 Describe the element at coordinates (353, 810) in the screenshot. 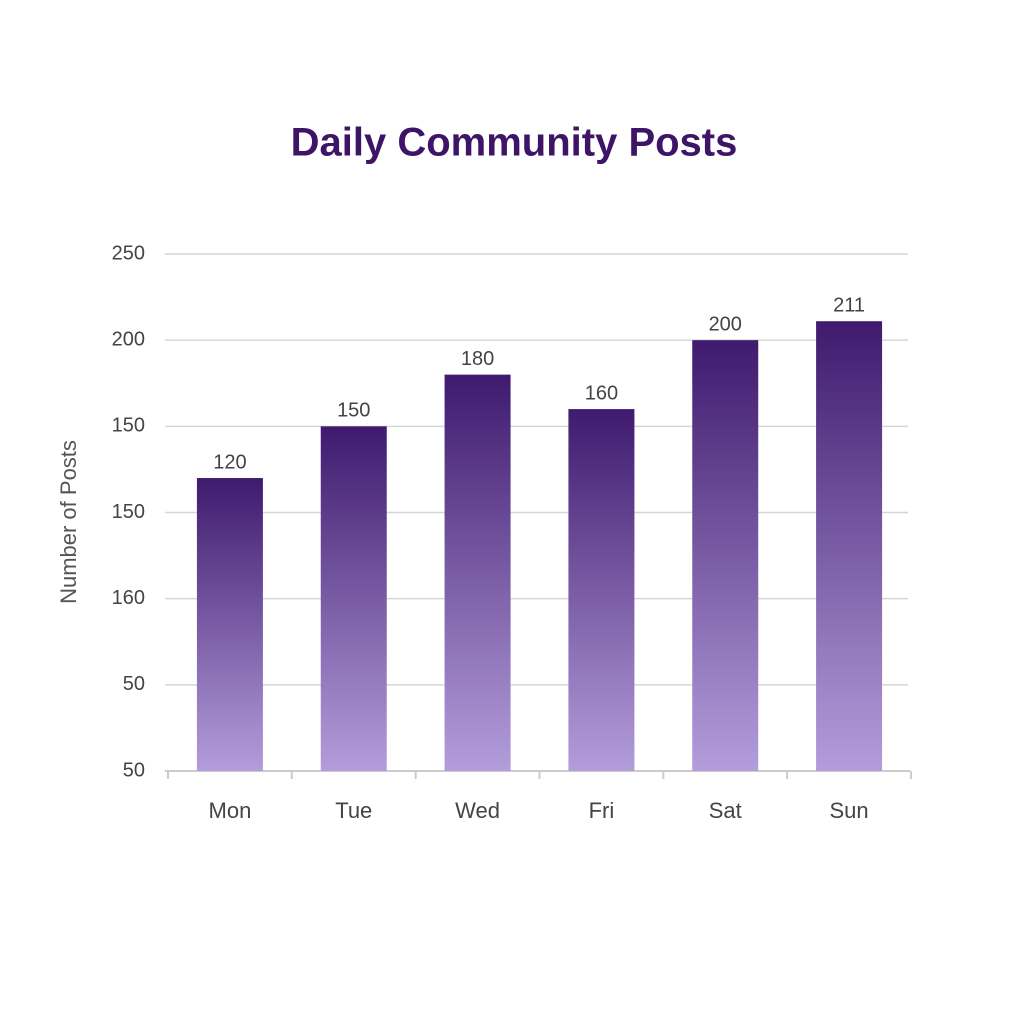

I see `x-tick-label: Tue` at that location.